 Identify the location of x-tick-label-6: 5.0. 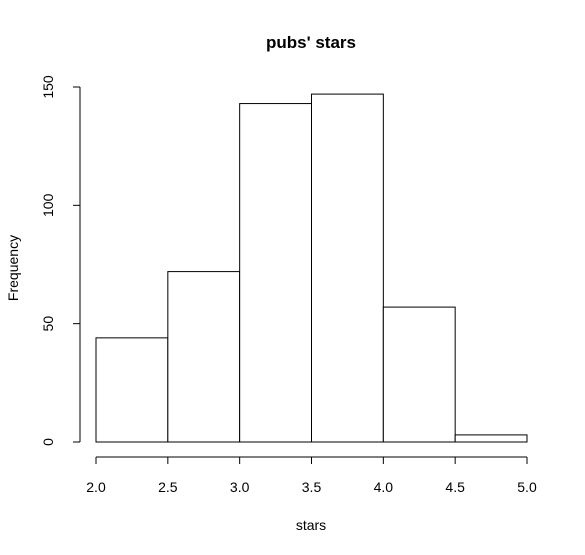
(527, 487).